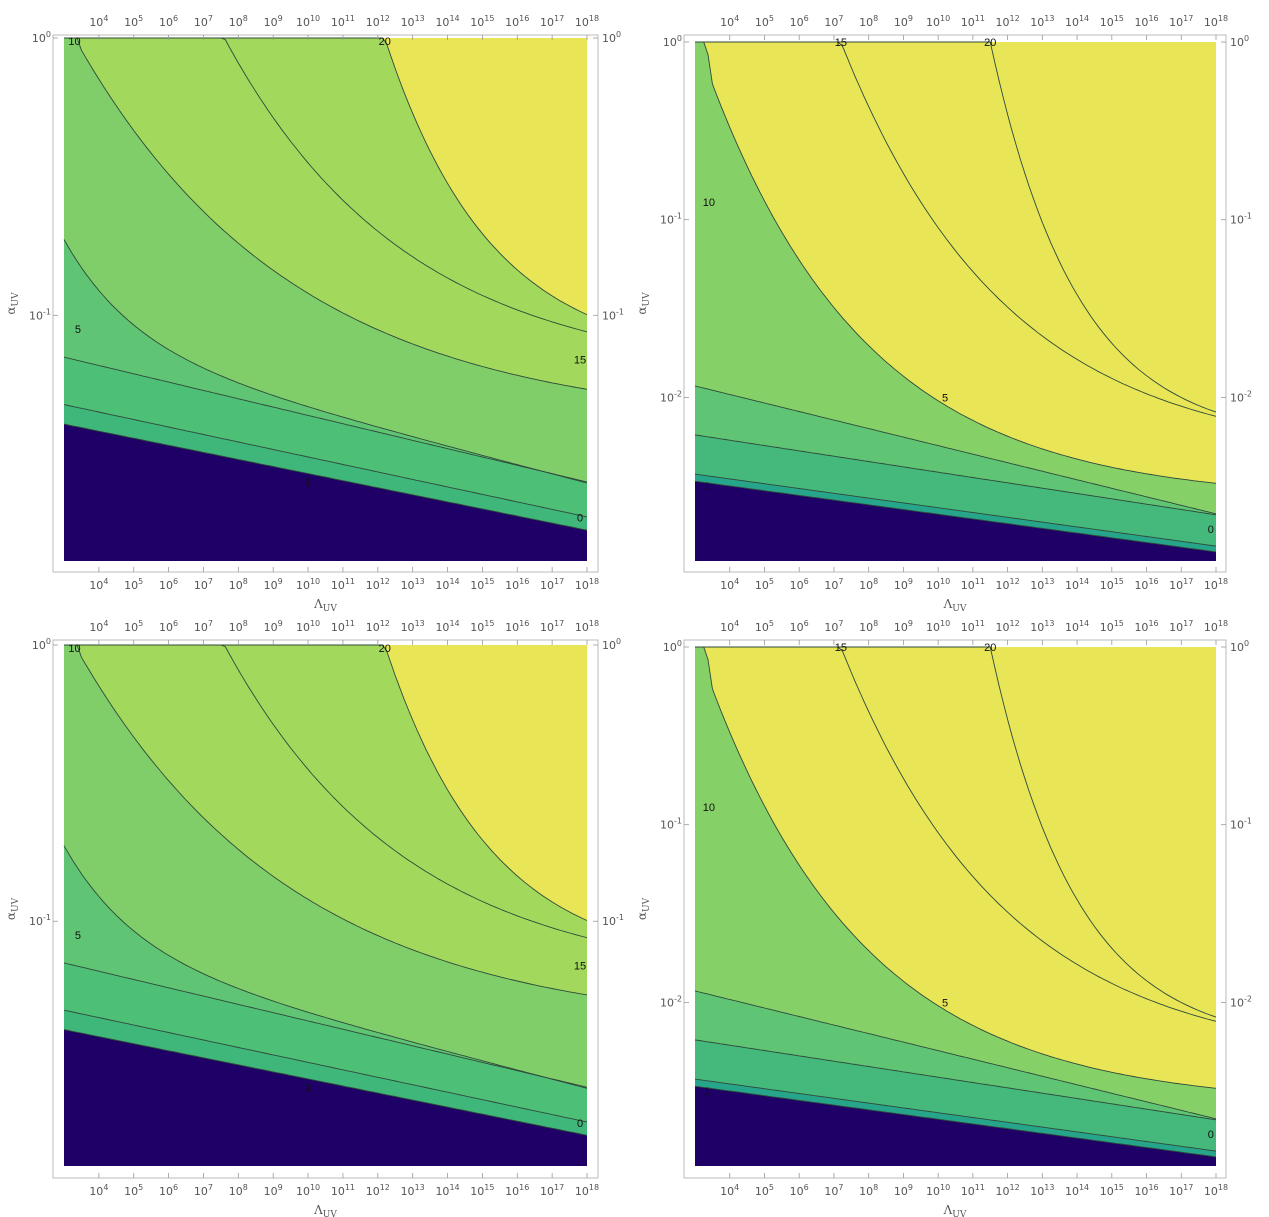  I want to click on x-tick-label: 10¹⁶, so click(1146, 626).